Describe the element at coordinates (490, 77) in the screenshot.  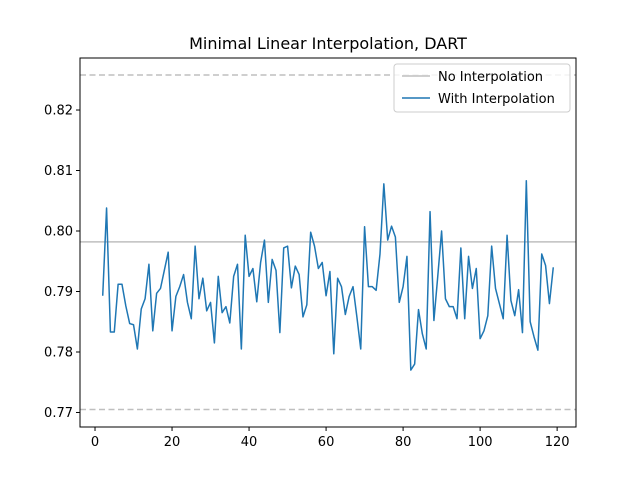
I see `legend-label-no-interpolation: No Interpolation` at that location.